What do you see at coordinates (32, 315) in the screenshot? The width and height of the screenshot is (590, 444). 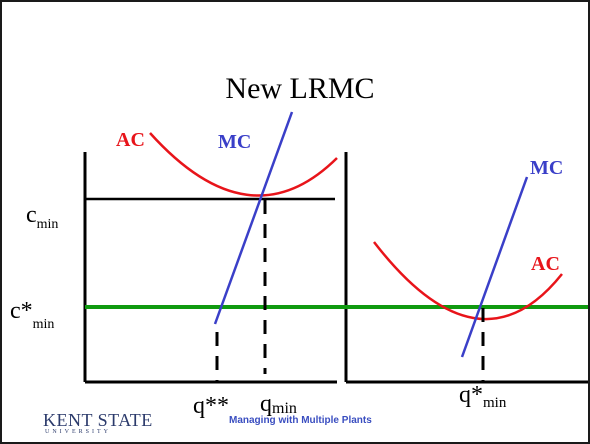 I see `cstar-min-label: c*min` at bounding box center [32, 315].